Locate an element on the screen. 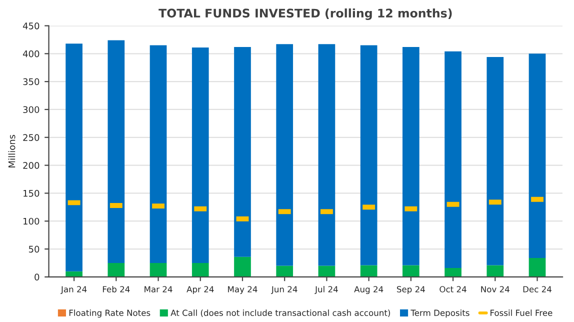  x-tick-label: Jul 24 is located at coordinates (326, 290).